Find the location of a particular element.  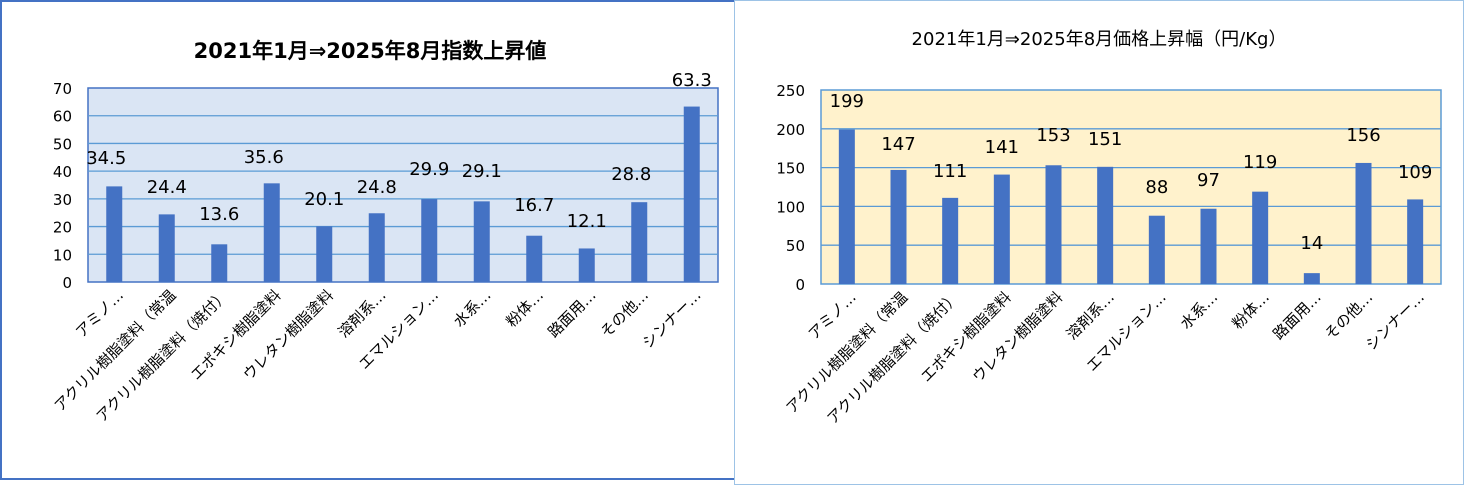

data-label: 28.8 is located at coordinates (631, 174).